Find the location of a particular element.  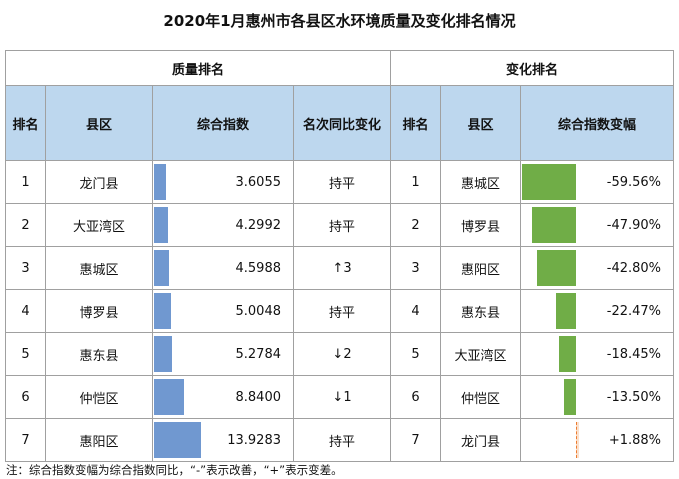

cell-text: 3.6055 is located at coordinates (258, 182).